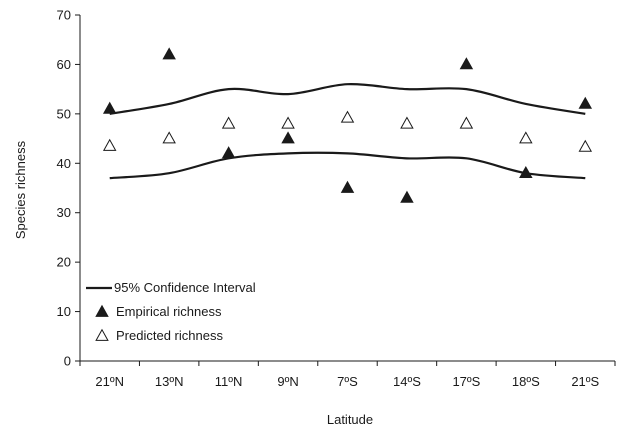 The width and height of the screenshot is (624, 431). What do you see at coordinates (347, 381) in the screenshot?
I see `x-tick-label: 7ºS` at bounding box center [347, 381].